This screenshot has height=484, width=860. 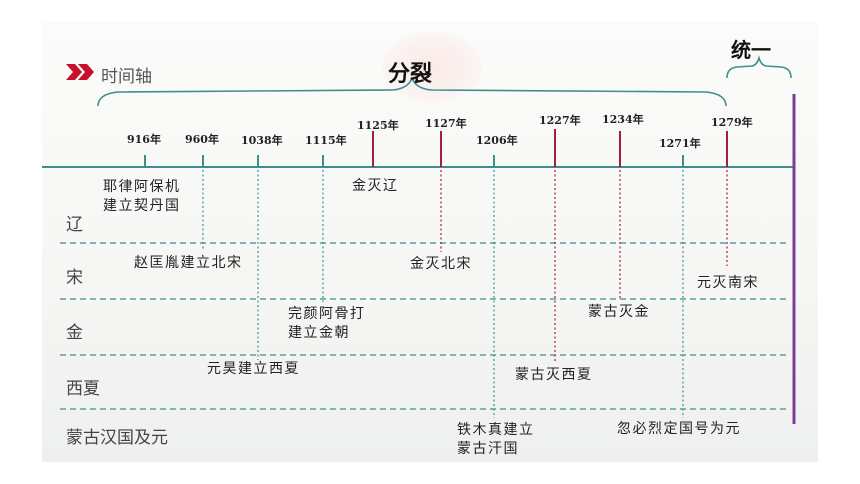 What do you see at coordinates (117, 438) in the screenshot?
I see `row-label-mongol-yuan: 蒙古汉国及元` at bounding box center [117, 438].